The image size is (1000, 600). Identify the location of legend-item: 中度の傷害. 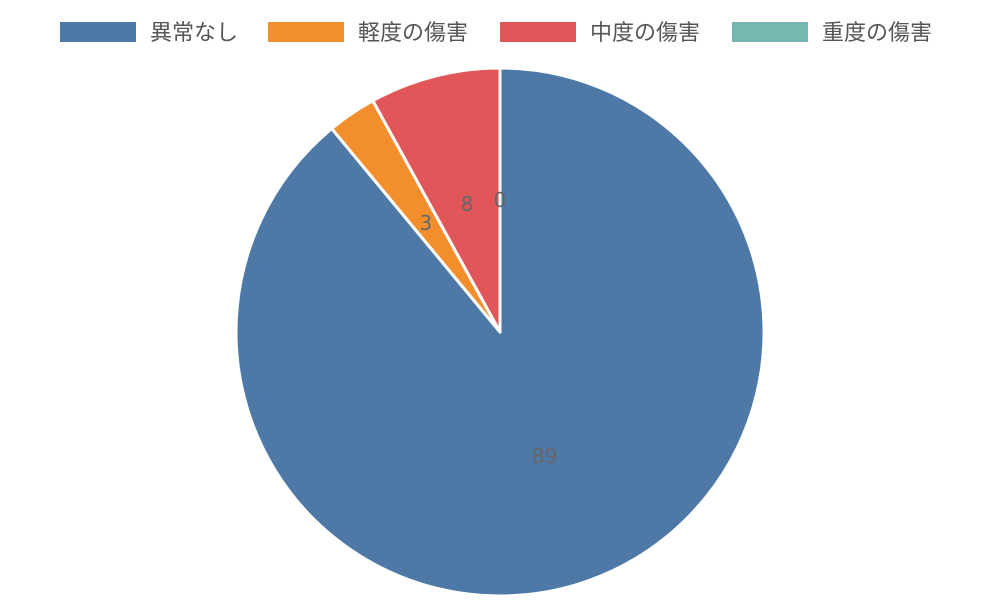
(600, 33).